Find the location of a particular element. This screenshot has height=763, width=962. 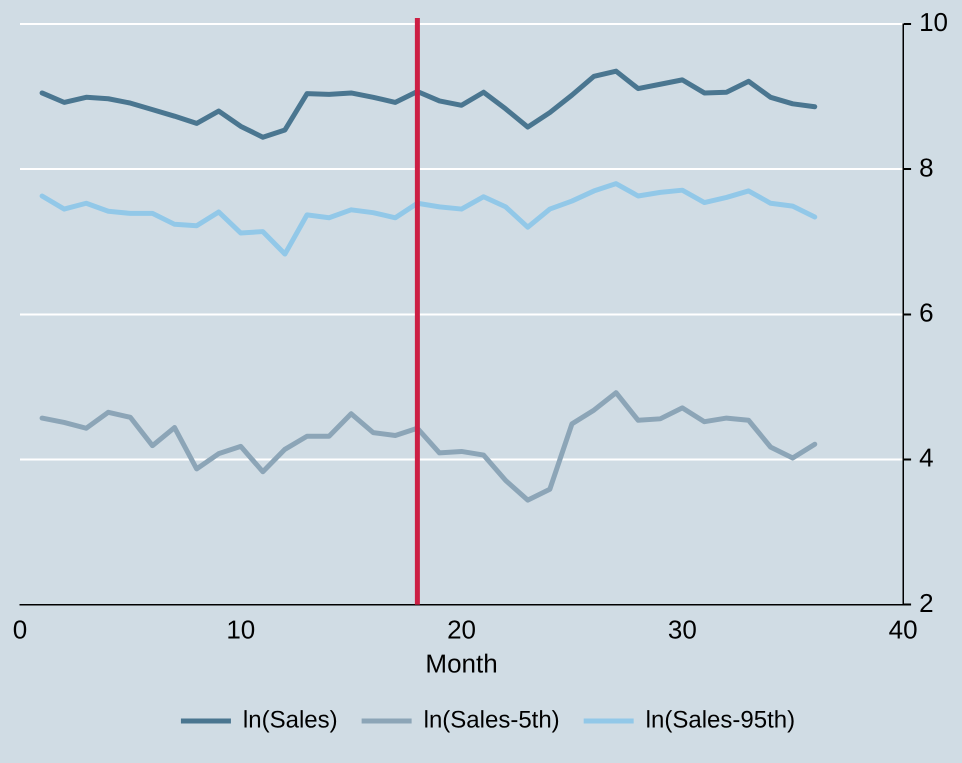

x-tick-label: 40 is located at coordinates (903, 629).